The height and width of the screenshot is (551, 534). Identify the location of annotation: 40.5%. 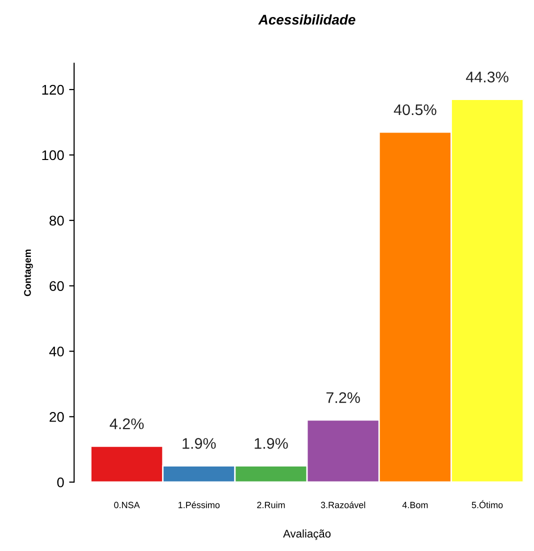
(415, 110).